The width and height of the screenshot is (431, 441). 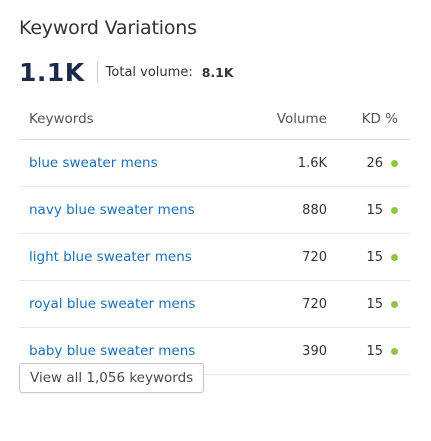 I want to click on total-volume-value: 8.1K, so click(x=217, y=72).